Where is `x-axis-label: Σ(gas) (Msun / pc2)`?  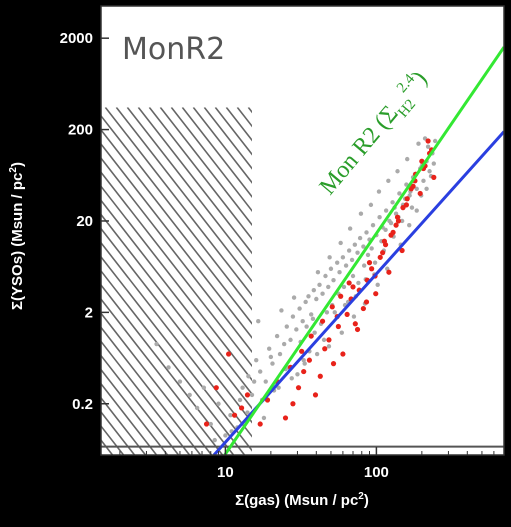
x-axis-label: Σ(gas) (Msun / pc2) is located at coordinates (302, 500).